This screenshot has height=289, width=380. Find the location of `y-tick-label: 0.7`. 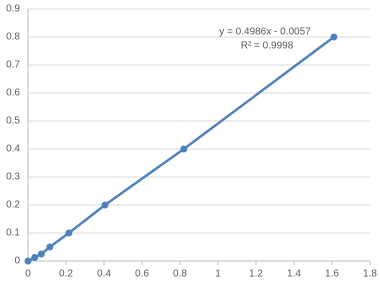

y-tick-label: 0.7 is located at coordinates (13, 65).